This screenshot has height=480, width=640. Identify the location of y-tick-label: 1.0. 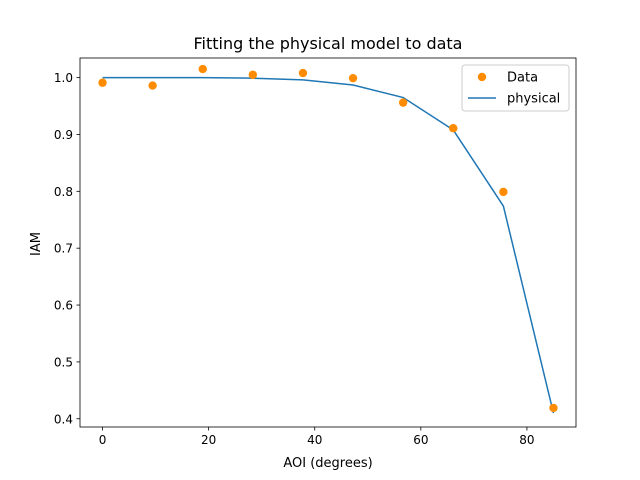
(63, 78).